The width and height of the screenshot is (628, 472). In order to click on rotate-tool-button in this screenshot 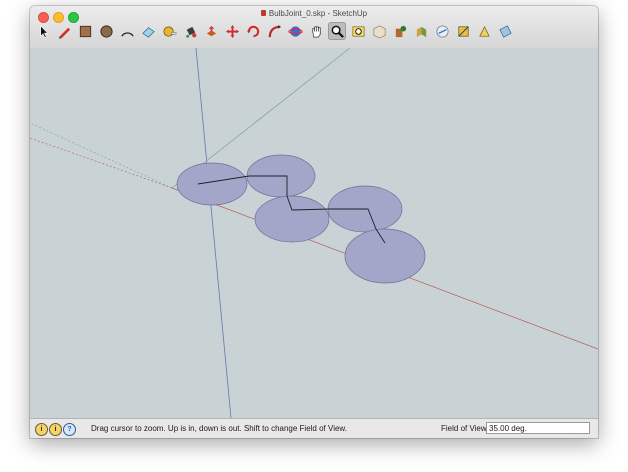, I will do `click(253, 31)`.